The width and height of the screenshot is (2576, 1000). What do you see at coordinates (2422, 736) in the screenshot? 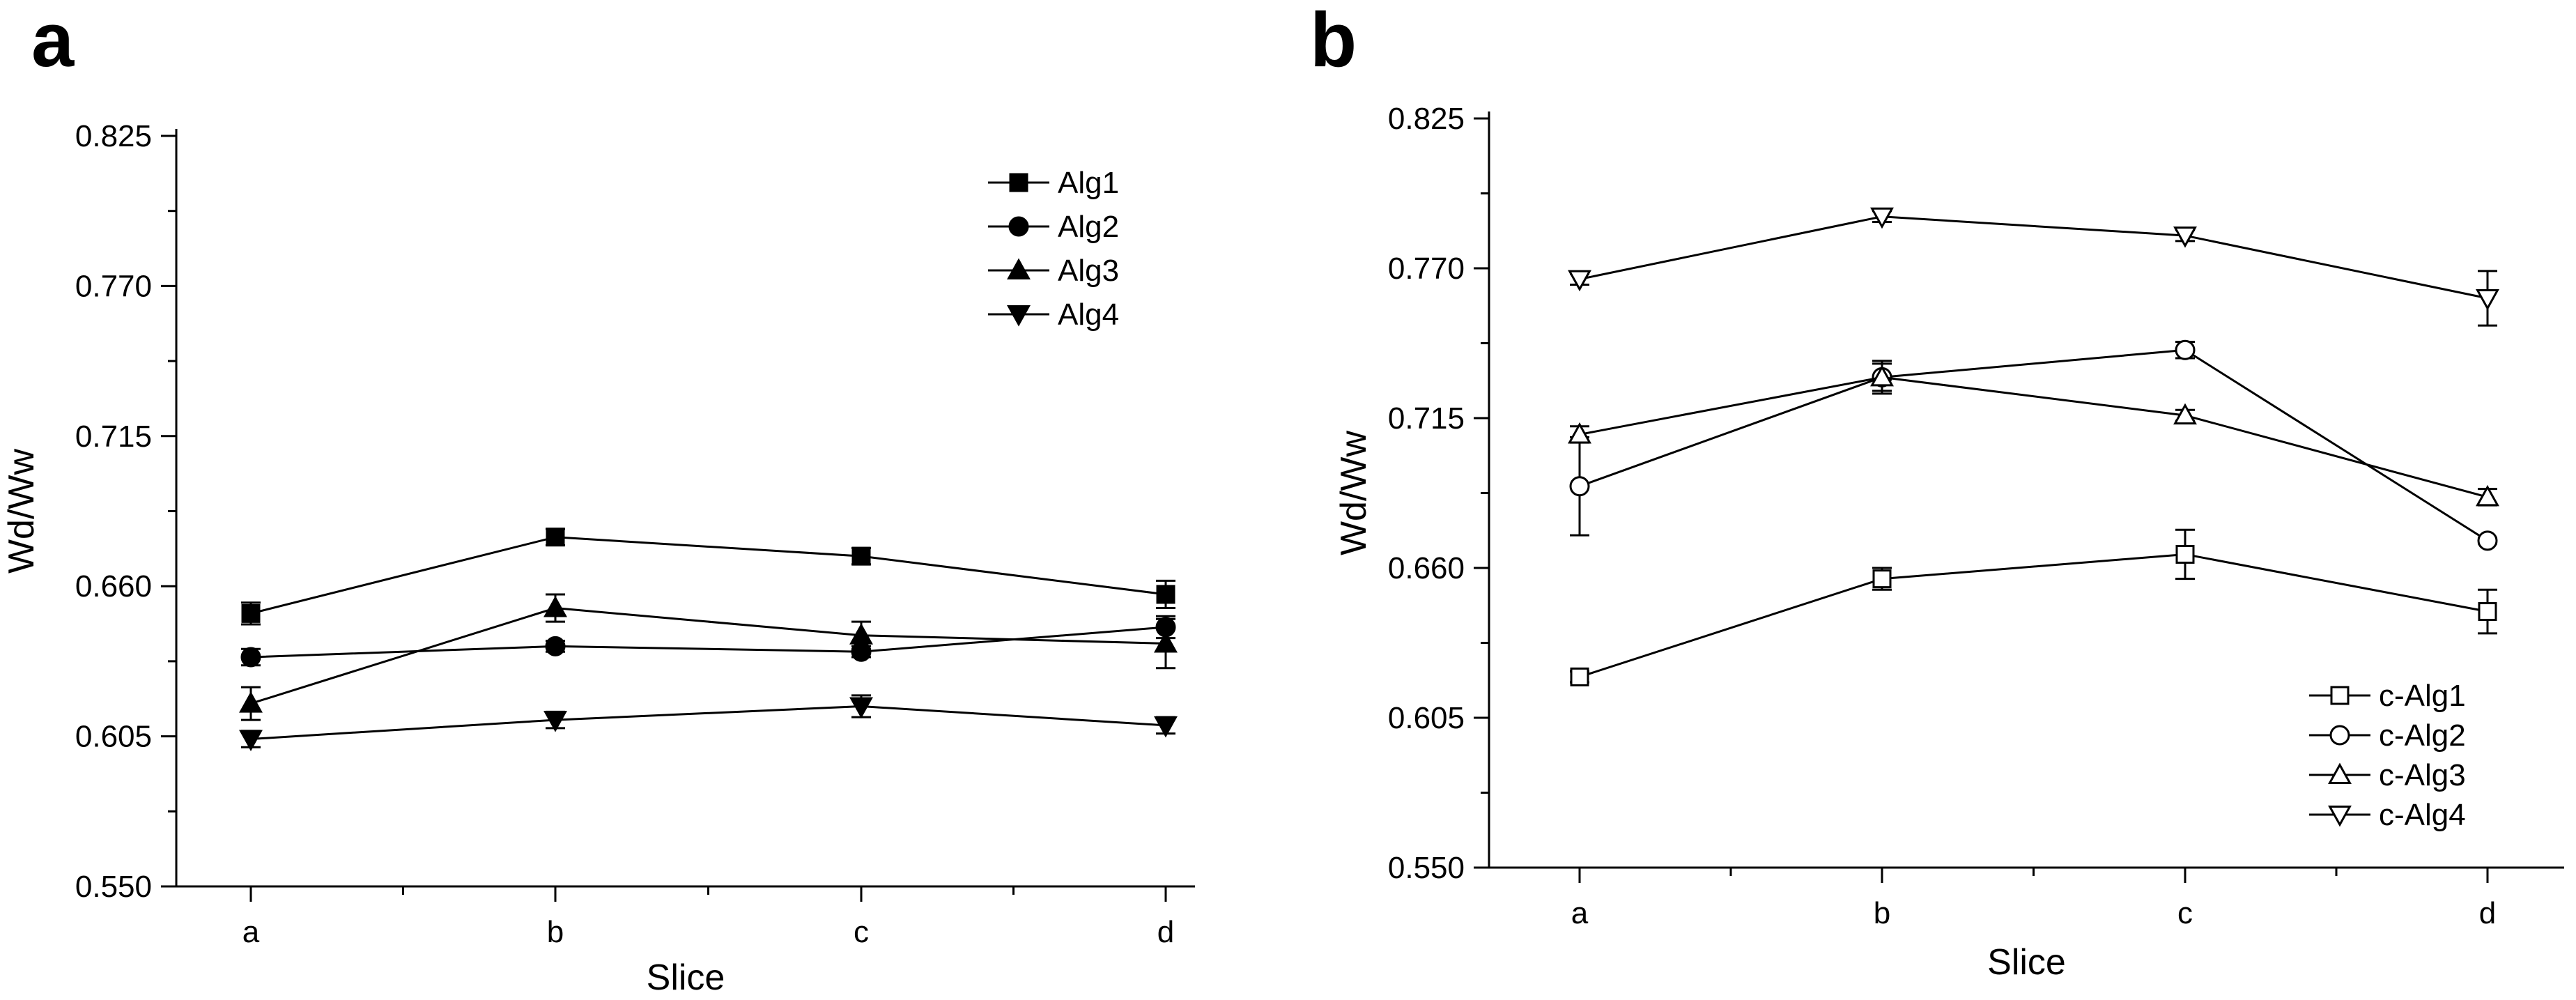
I see `legend-label: c-Alg2` at bounding box center [2422, 736].